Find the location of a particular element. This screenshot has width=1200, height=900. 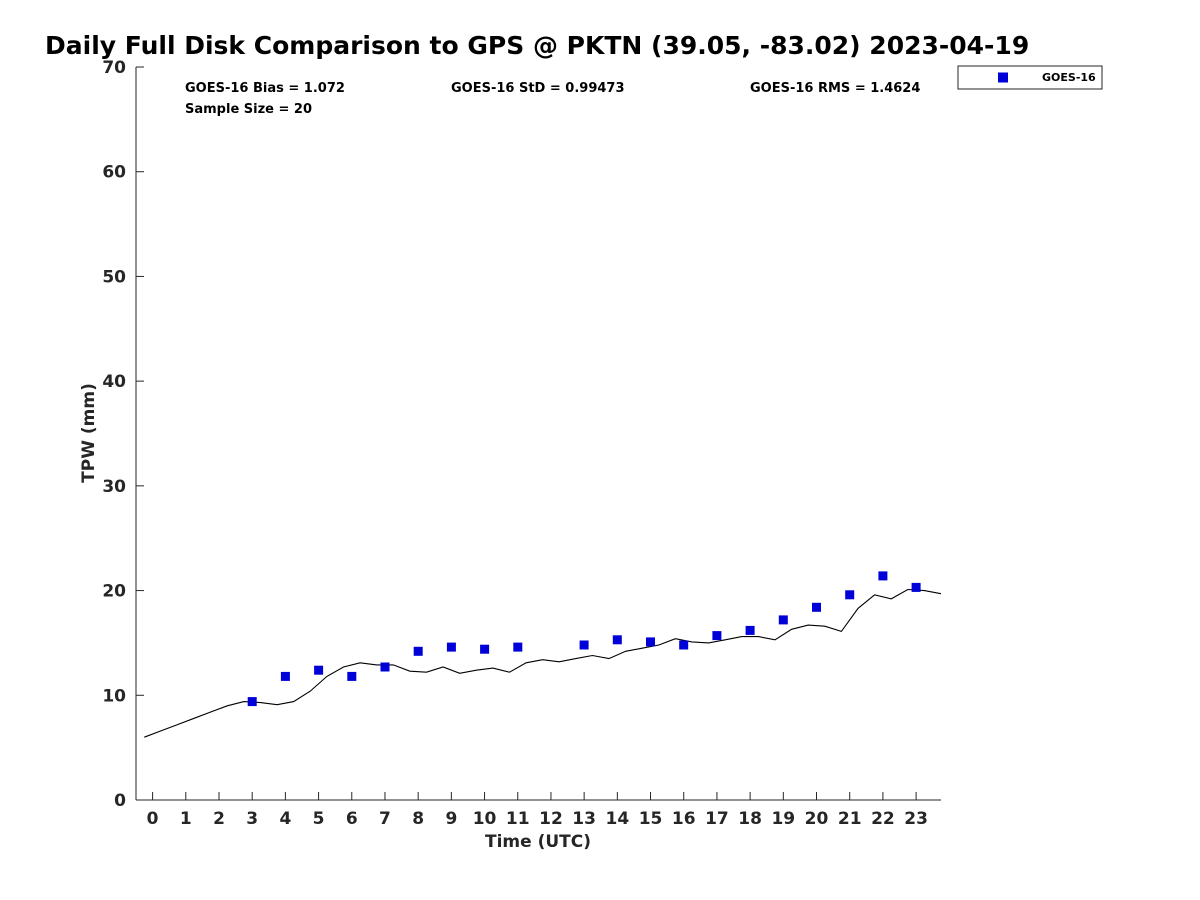

x-tick-label: 21 is located at coordinates (850, 819).